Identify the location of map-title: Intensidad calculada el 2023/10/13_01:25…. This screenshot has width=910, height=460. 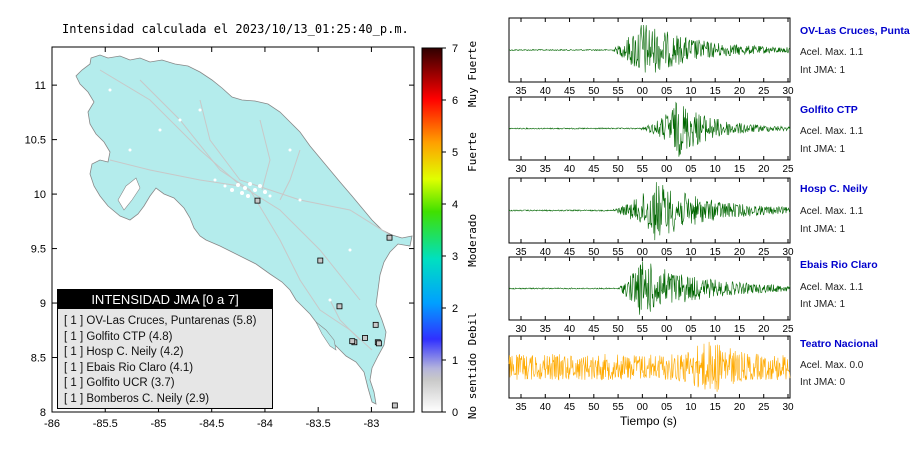
(235, 29).